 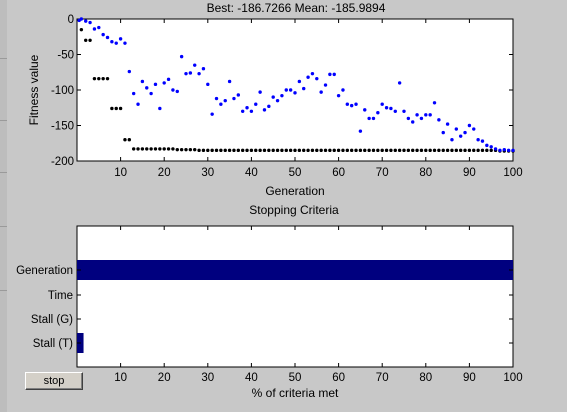 What do you see at coordinates (71, 20) in the screenshot?
I see `fitness-y-tick-label: 0` at bounding box center [71, 20].